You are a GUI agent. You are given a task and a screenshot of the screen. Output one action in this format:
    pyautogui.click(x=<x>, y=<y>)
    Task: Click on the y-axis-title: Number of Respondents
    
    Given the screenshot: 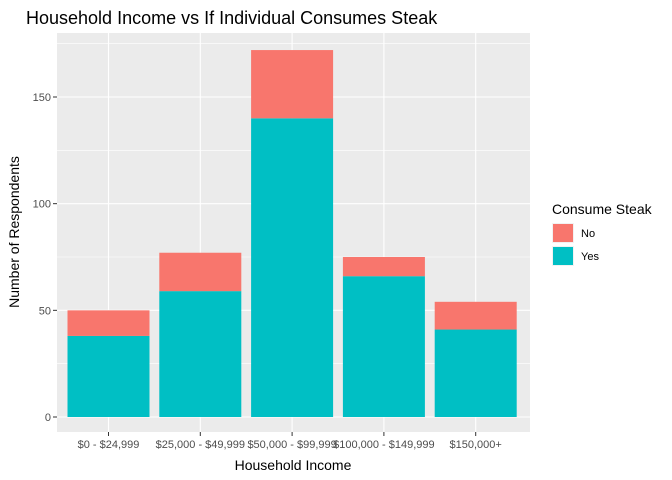 What is the action you would take?
    pyautogui.click(x=14, y=232)
    